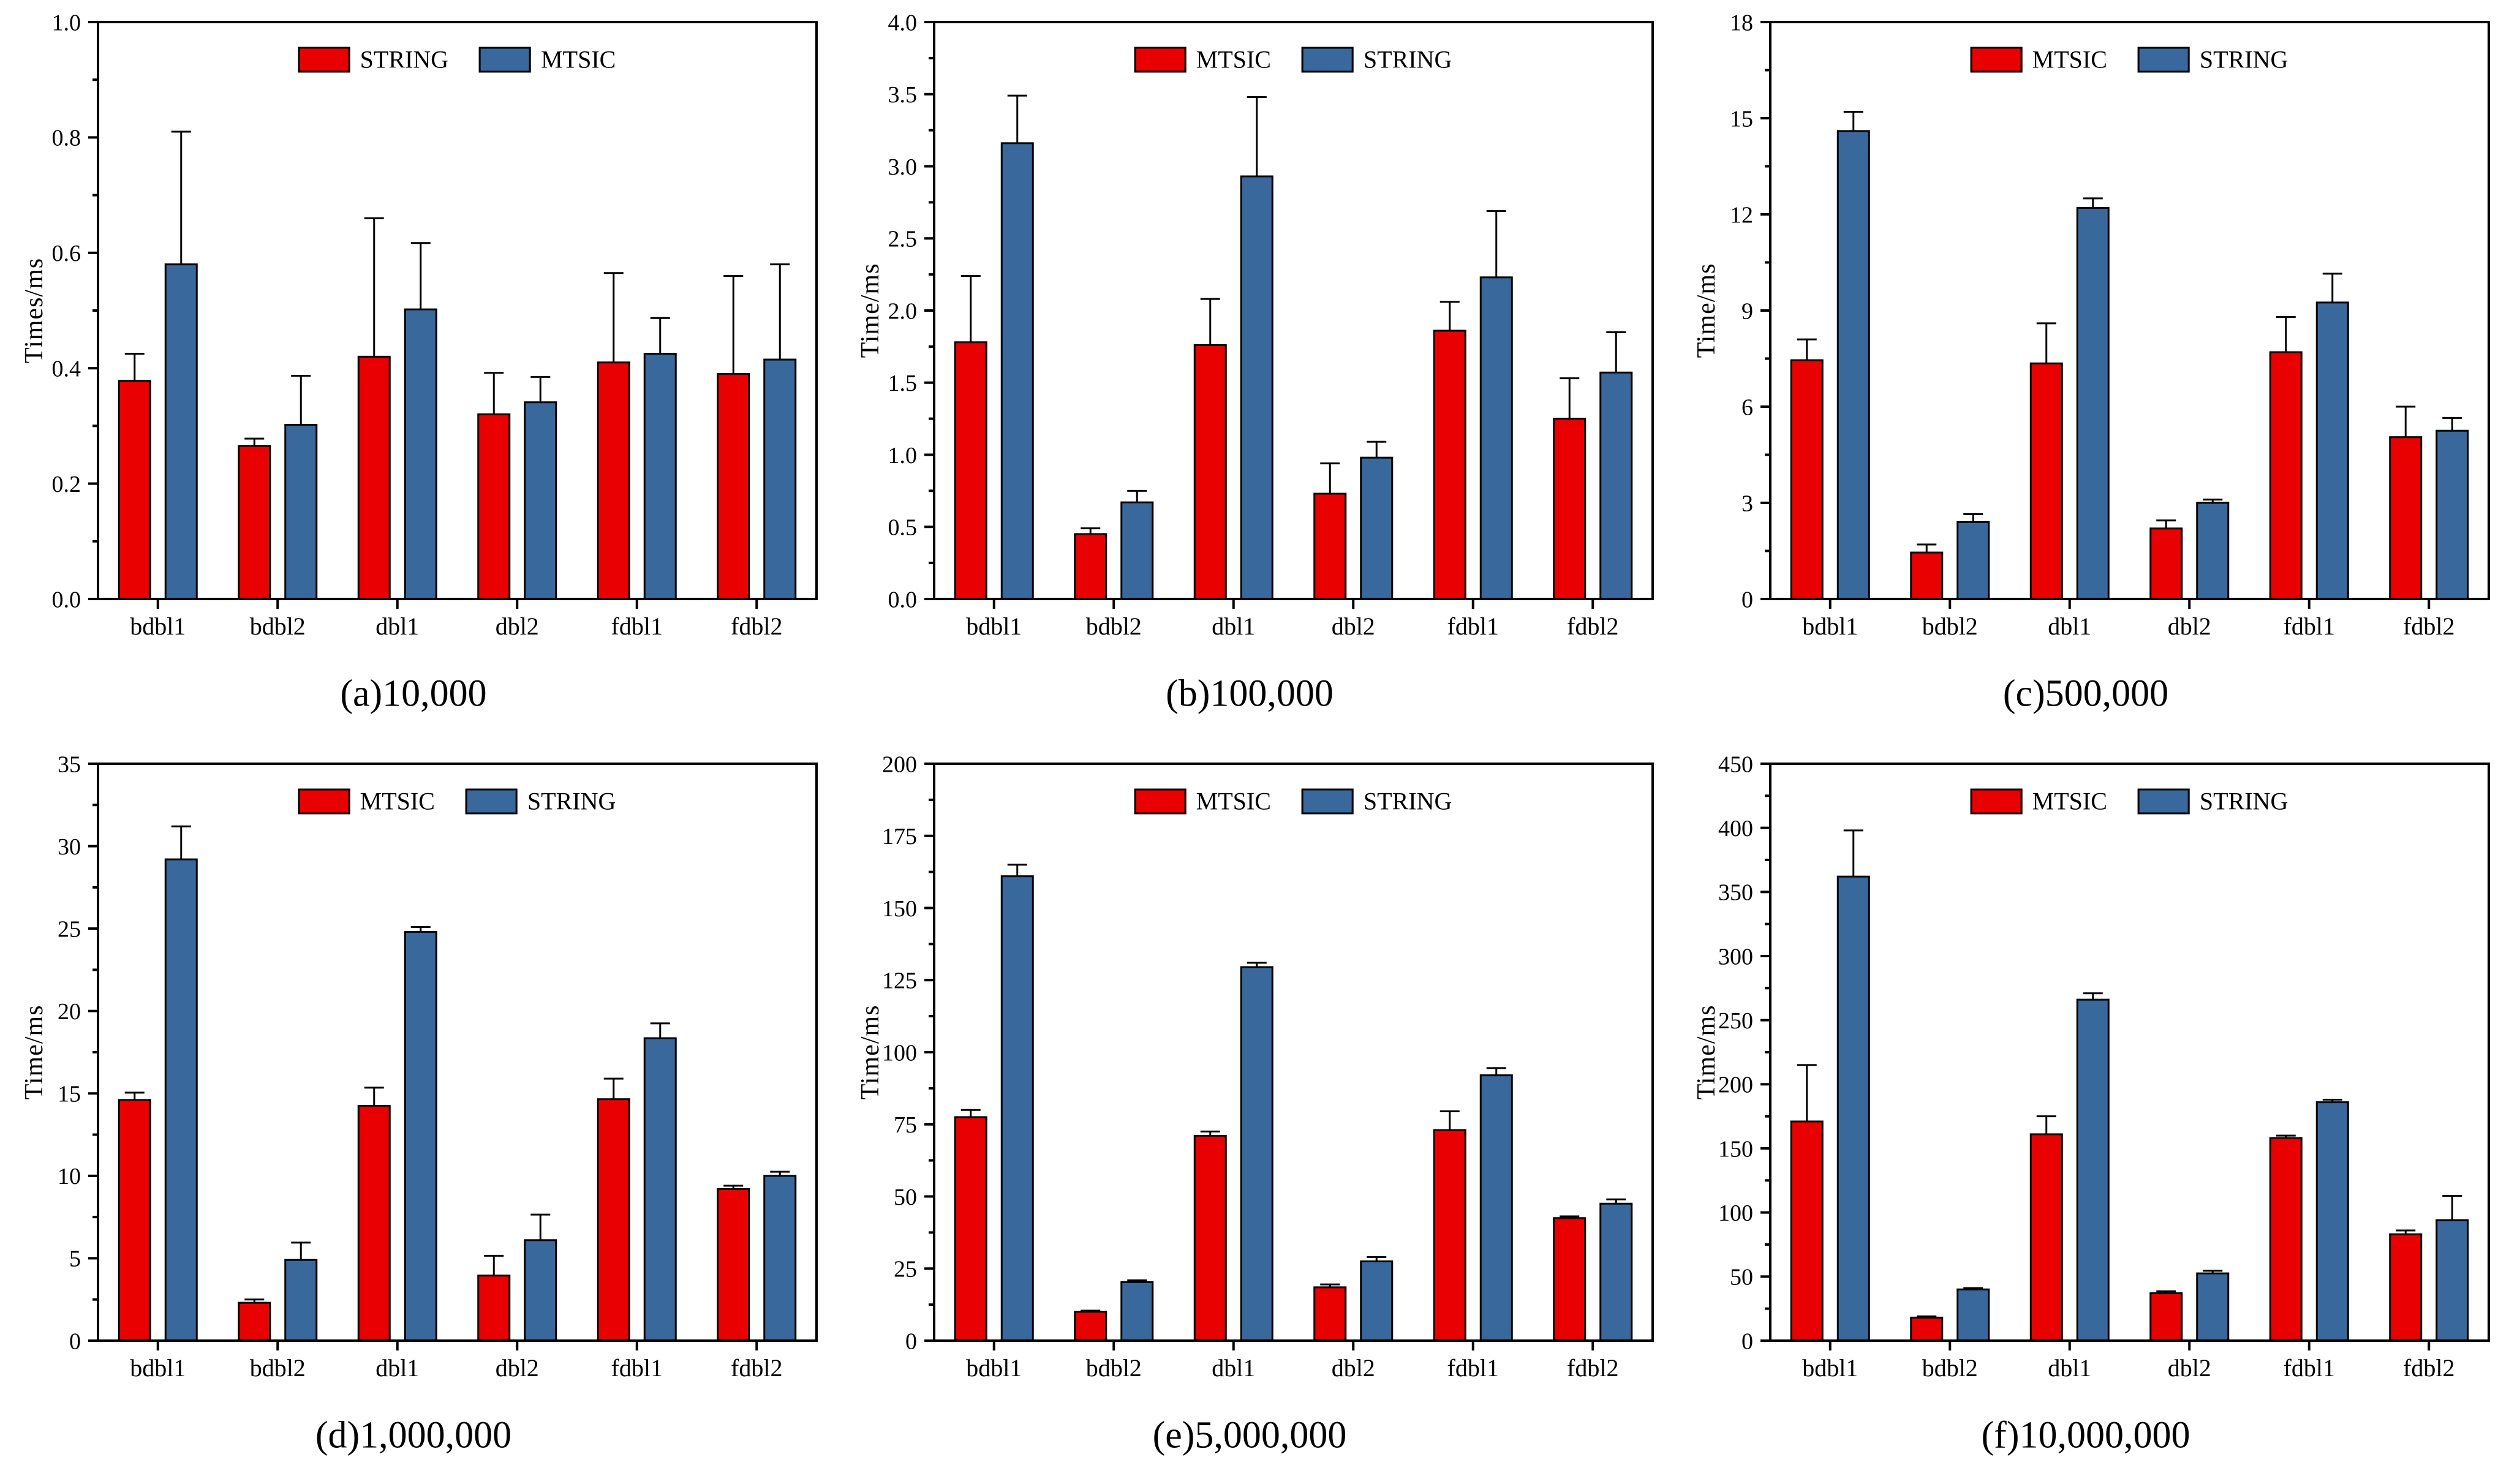 The image size is (2509, 1484). Describe the element at coordinates (66, 138) in the screenshot. I see `y-tick-label: 0.8` at that location.